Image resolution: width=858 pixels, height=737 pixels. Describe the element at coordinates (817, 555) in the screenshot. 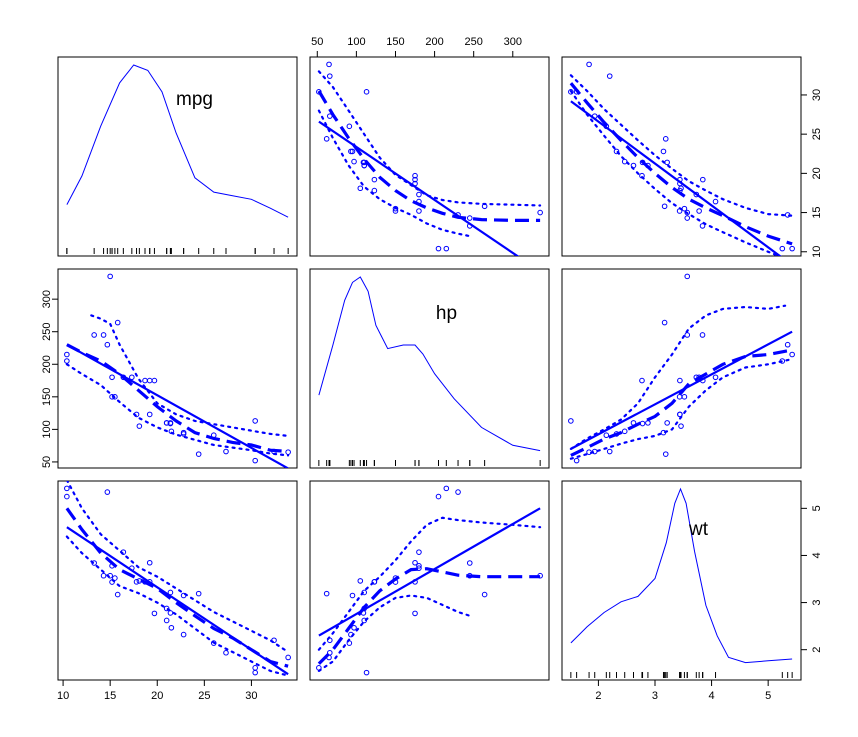

I see `tick-label-wt-right: 4` at that location.